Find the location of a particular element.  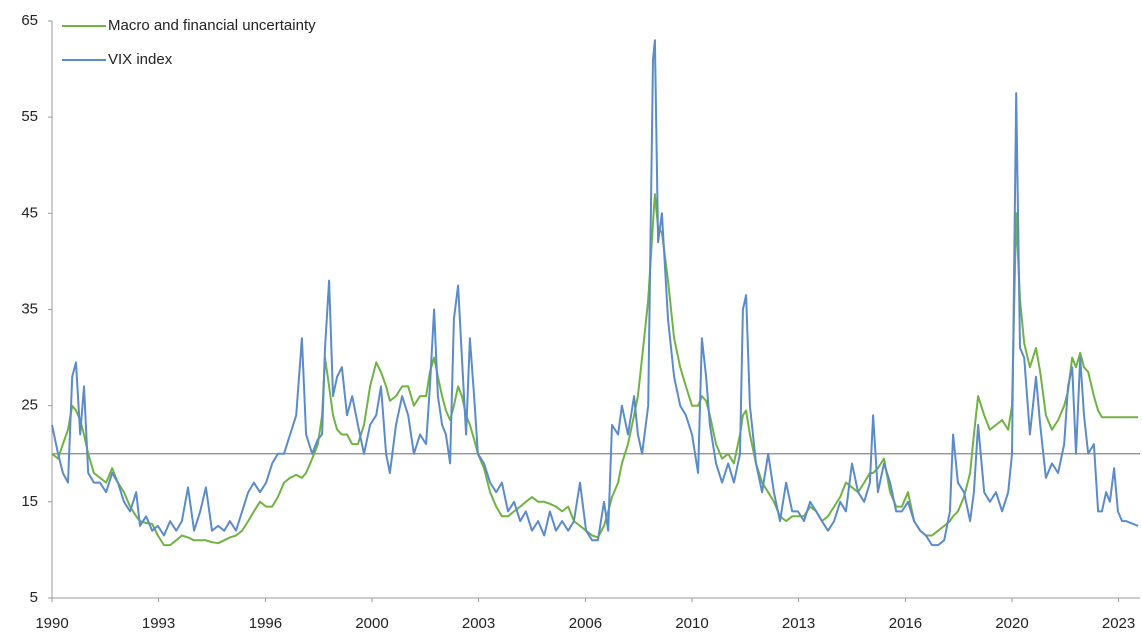

y-tick-label: 35 is located at coordinates (29, 308).